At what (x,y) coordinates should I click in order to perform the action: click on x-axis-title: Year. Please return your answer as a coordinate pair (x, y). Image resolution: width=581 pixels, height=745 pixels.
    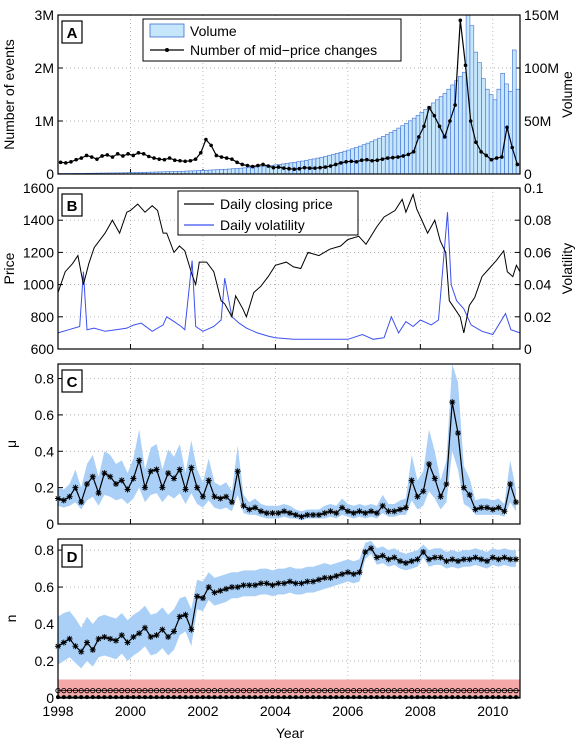
    Looking at the image, I should click on (290, 733).